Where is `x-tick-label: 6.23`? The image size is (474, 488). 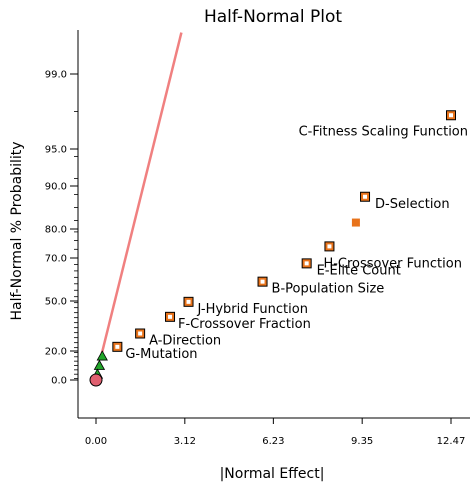
x-tick-label: 6.23 is located at coordinates (273, 441).